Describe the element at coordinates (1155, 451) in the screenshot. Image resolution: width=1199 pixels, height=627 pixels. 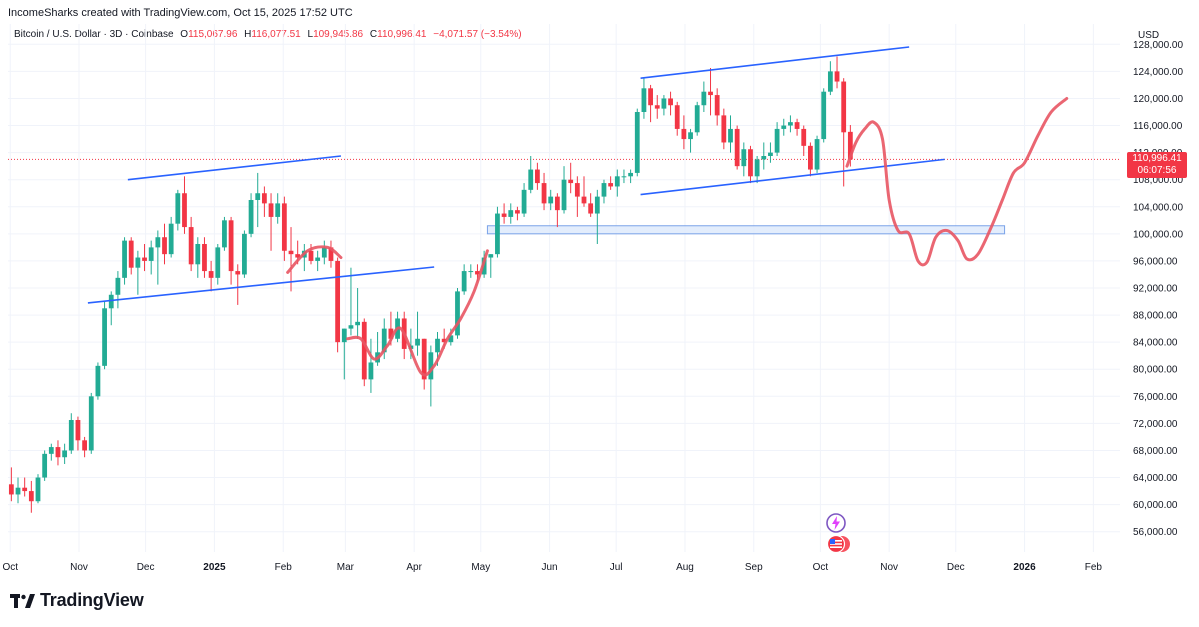
I see `y-tick-label: 68,000.00` at that location.